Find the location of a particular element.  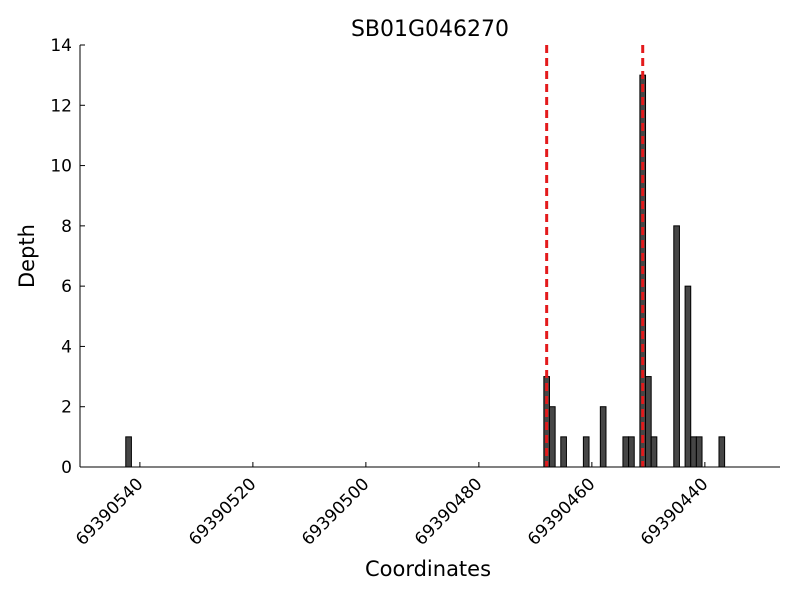

y-tick-label: 4 is located at coordinates (66, 347).